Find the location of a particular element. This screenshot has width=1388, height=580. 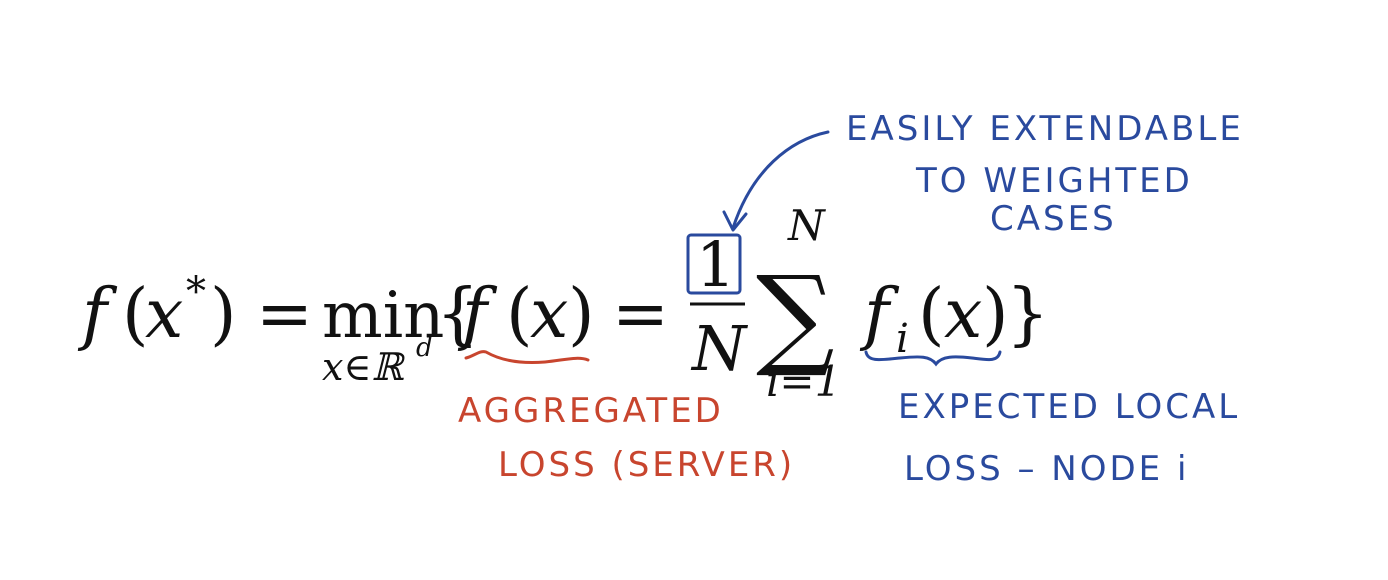

aggregated-note-line-1: AGGREGATED is located at coordinates (591, 411).